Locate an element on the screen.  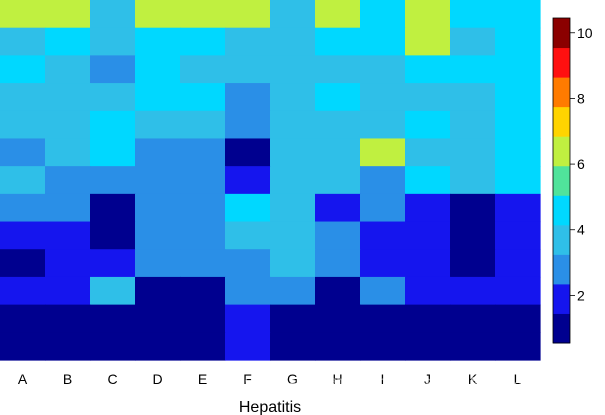
x-tick-label: B is located at coordinates (67, 379).